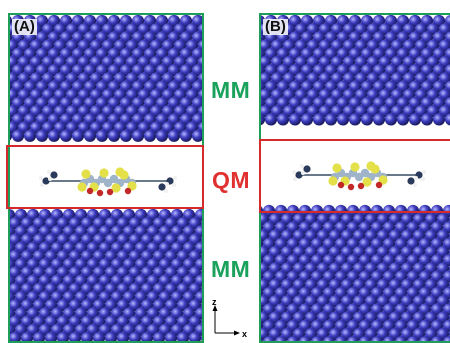 The image size is (450, 343). Describe the element at coordinates (355, 70) in the screenshot. I see `metal-slab` at that location.